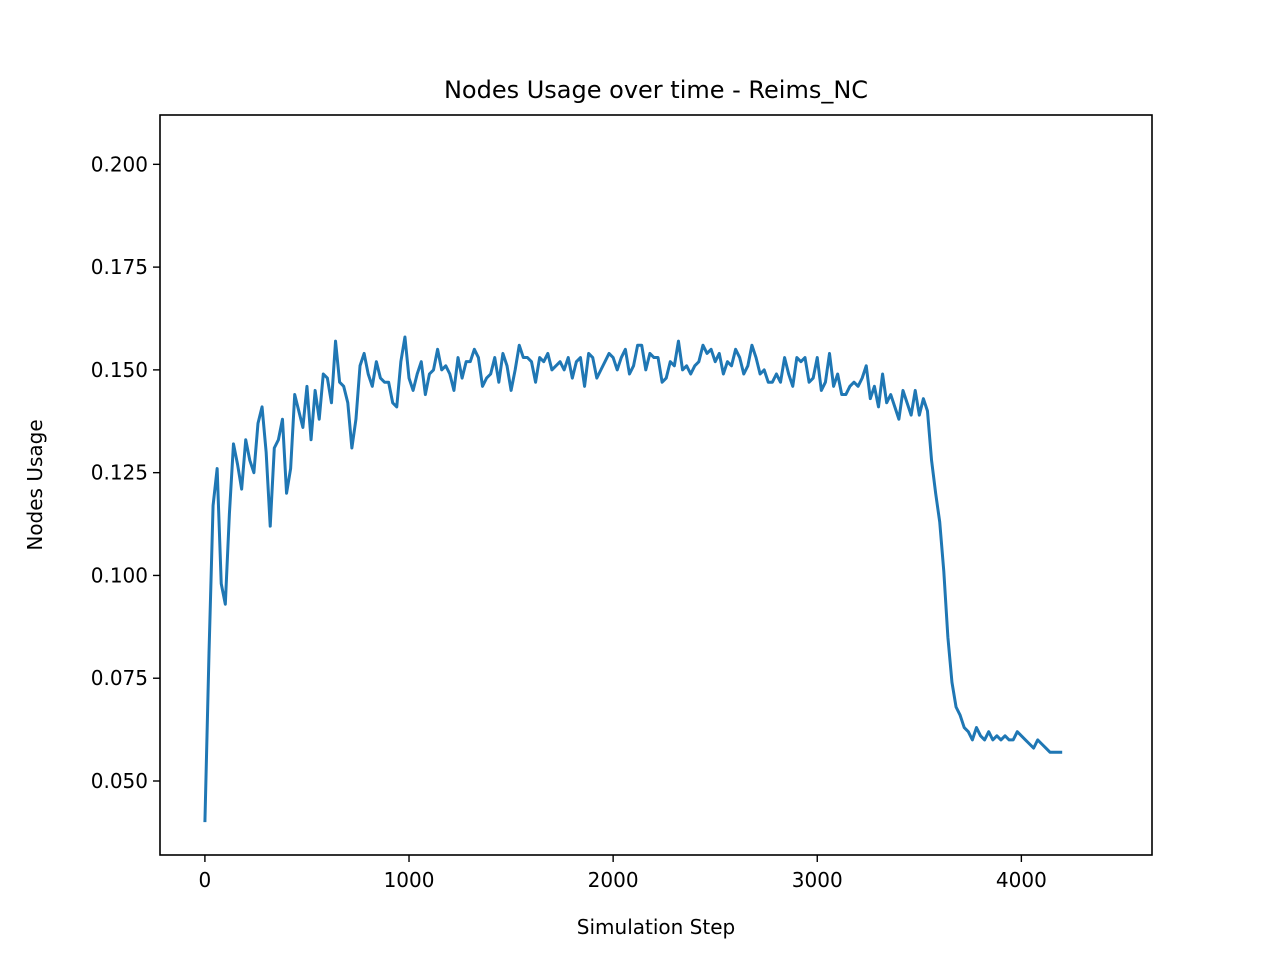 The width and height of the screenshot is (1280, 960). What do you see at coordinates (119, 164) in the screenshot?
I see `y-tick-label: 0.200` at bounding box center [119, 164].